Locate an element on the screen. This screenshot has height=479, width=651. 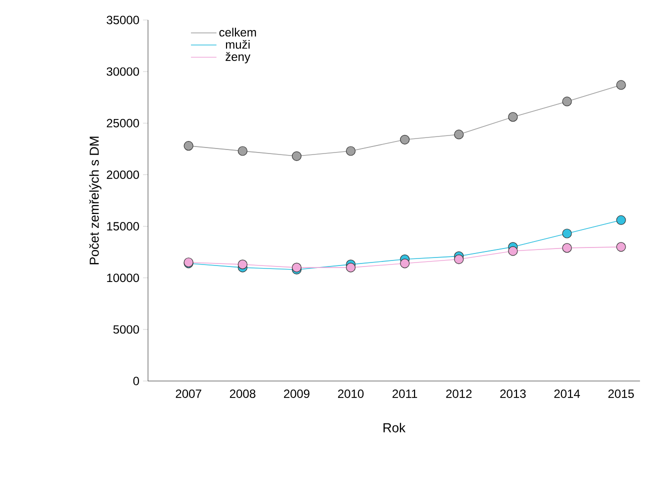
x-tick-label: 2013 is located at coordinates (513, 394).